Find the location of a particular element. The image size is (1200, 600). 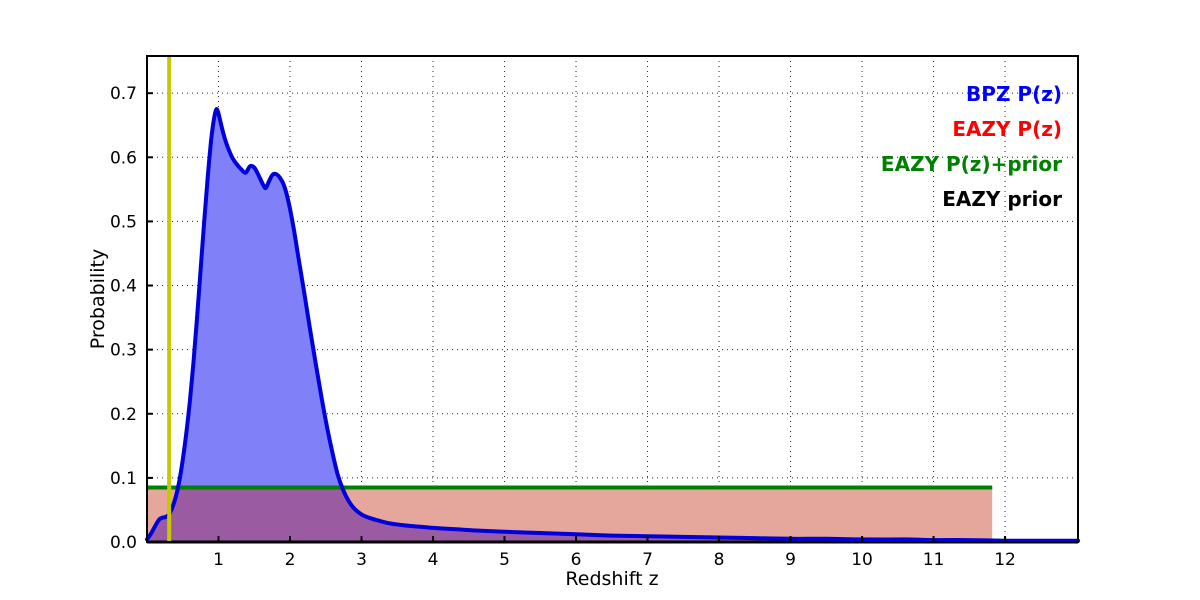

x-tick-label: 1 is located at coordinates (218, 560).